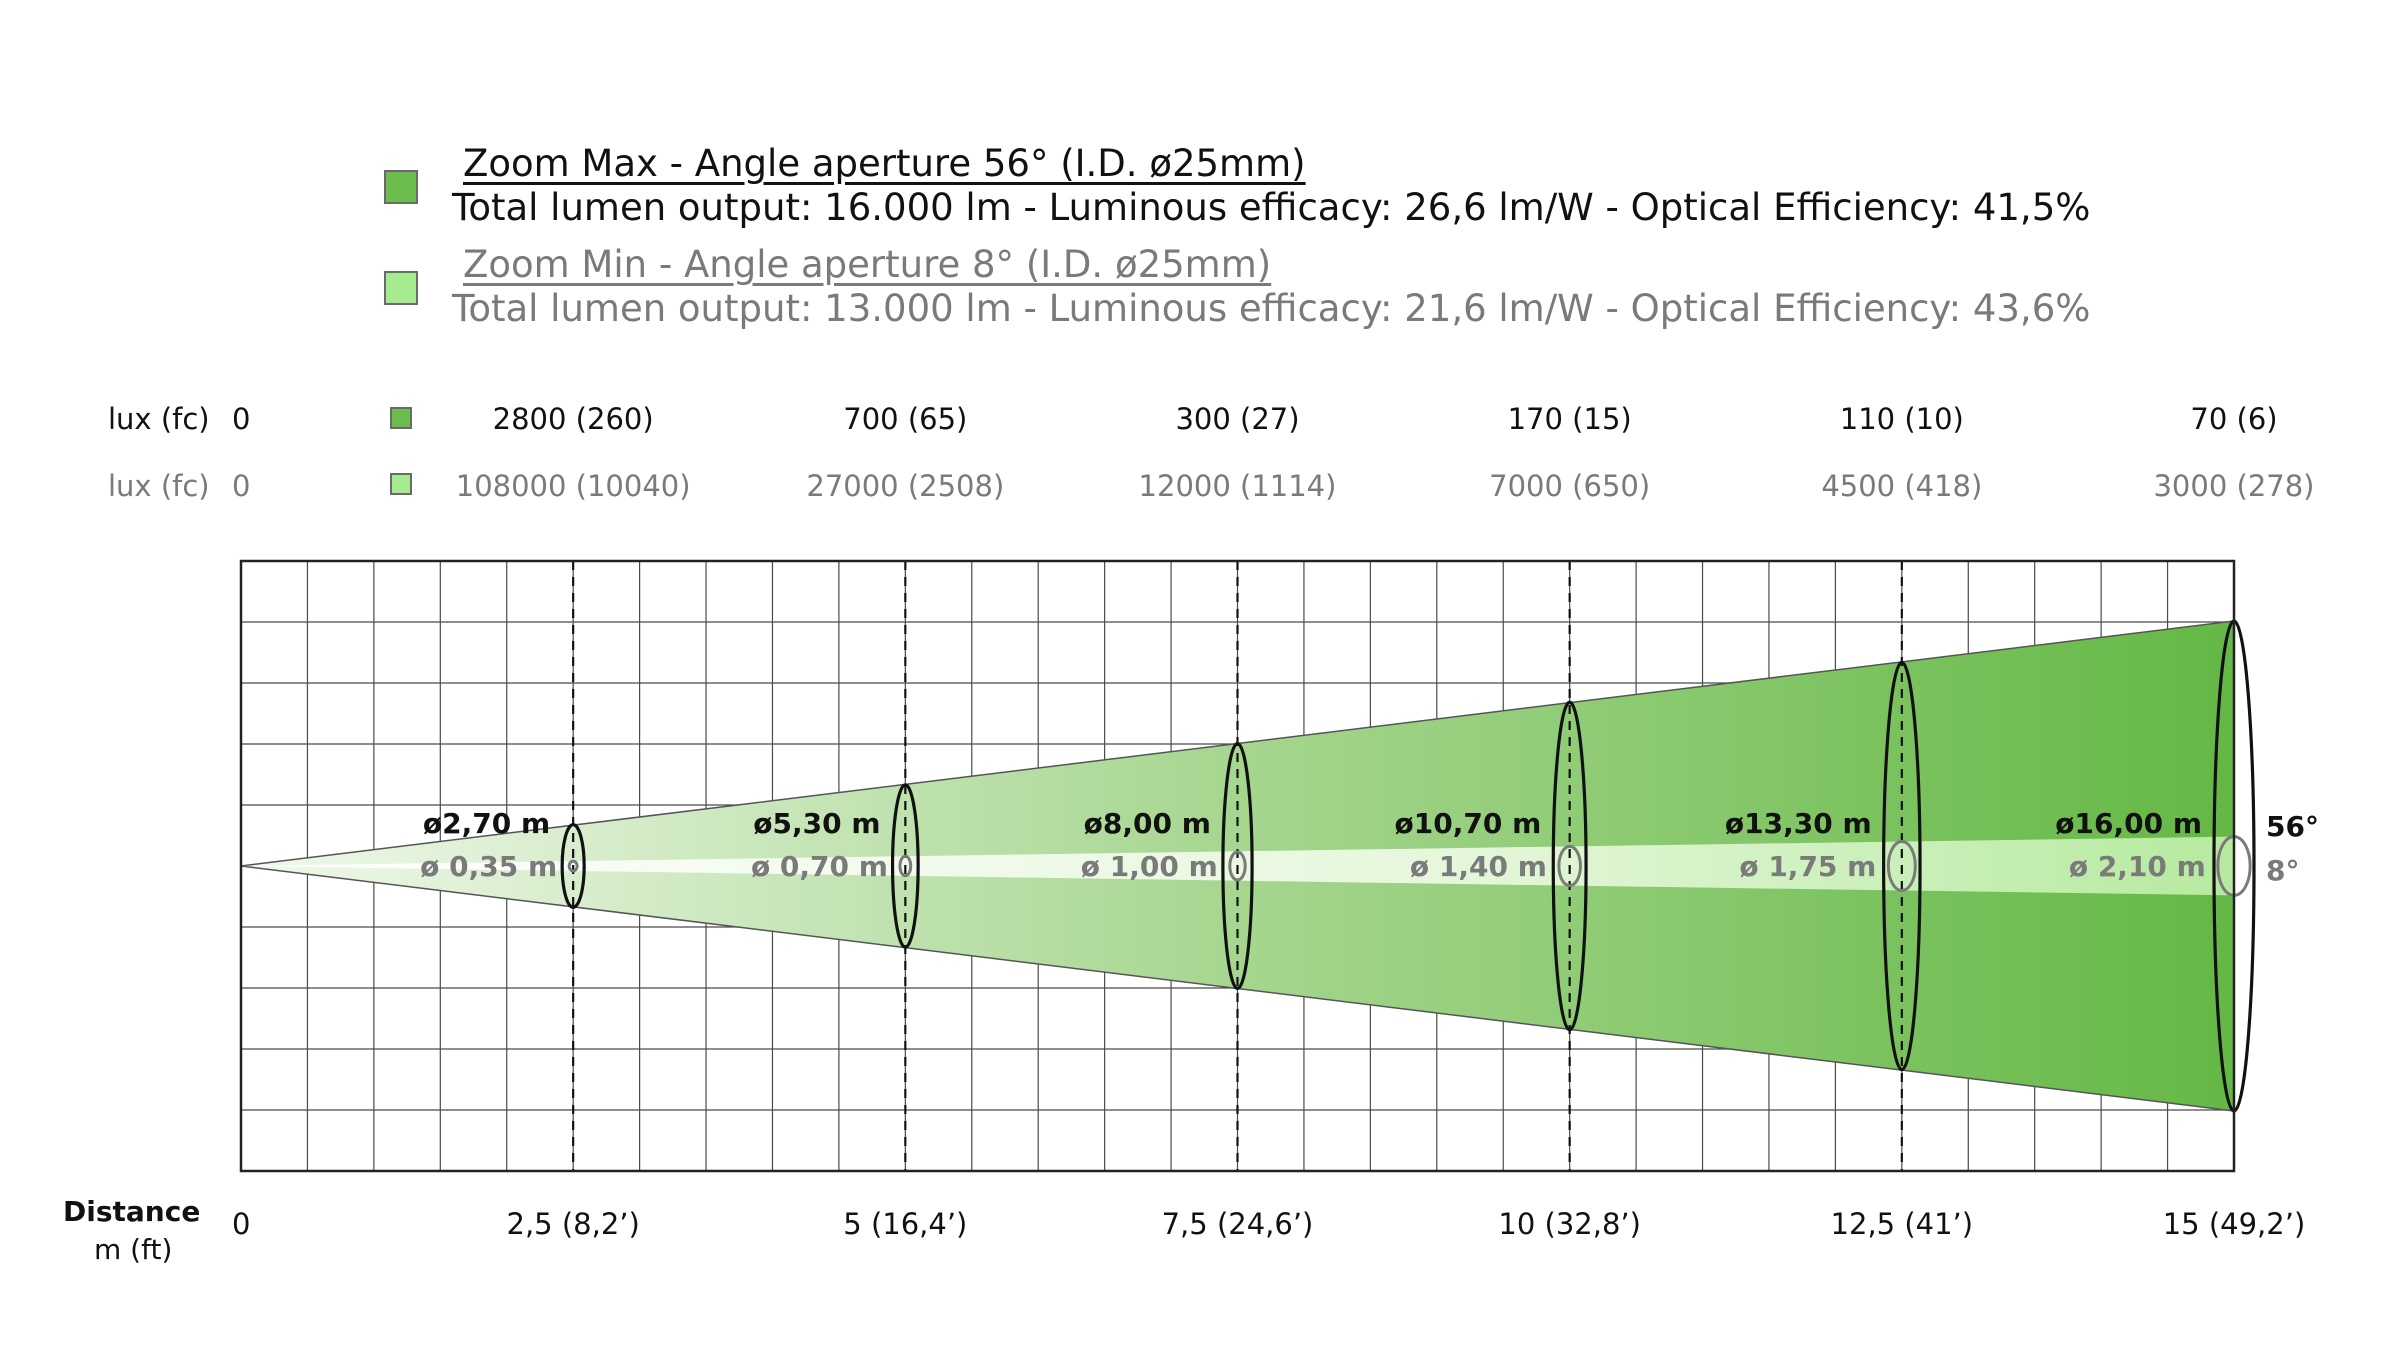 Image resolution: width=2381 pixels, height=1364 pixels. What do you see at coordinates (2292, 826) in the screenshot?
I see `zoom-max-angle-label: 56°` at bounding box center [2292, 826].